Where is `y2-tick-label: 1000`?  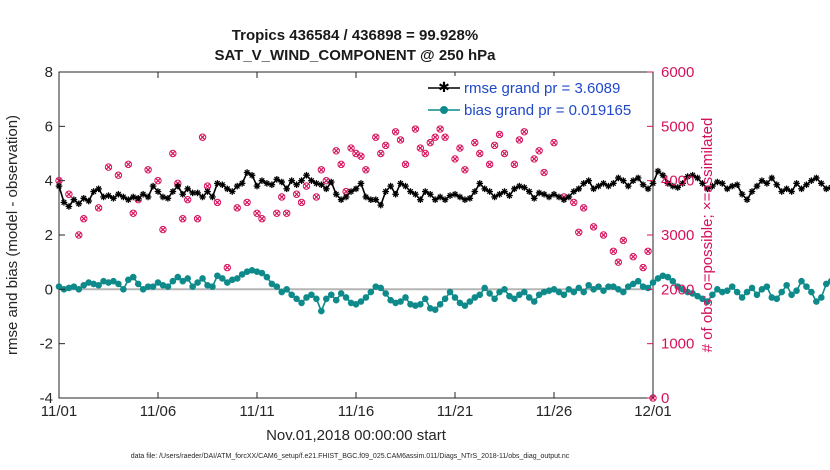
y2-tick-label: 1000 is located at coordinates (677, 344).